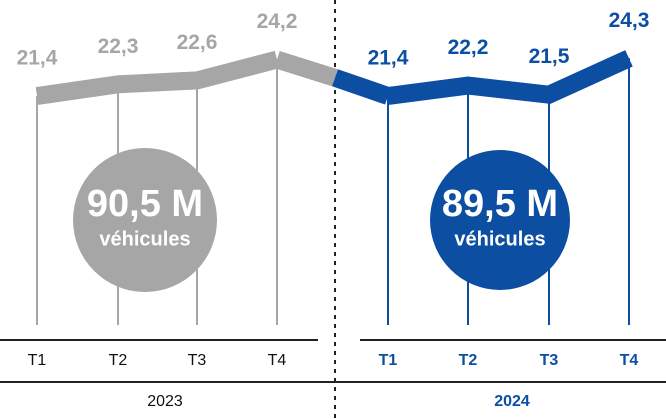  I want to click on value-label: 21,5, so click(549, 56).